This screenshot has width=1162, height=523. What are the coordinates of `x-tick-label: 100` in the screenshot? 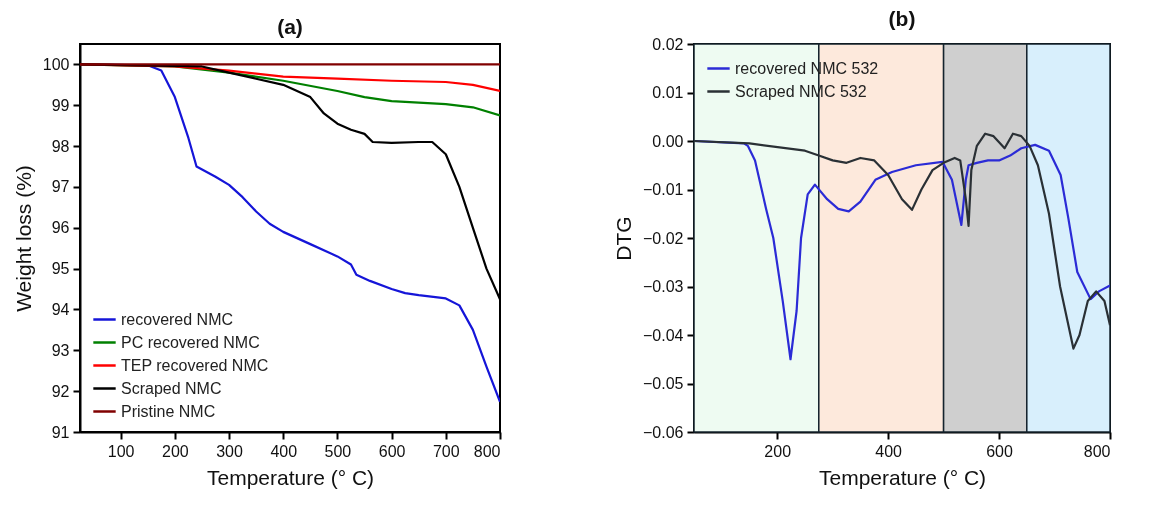 It's located at (121, 451).